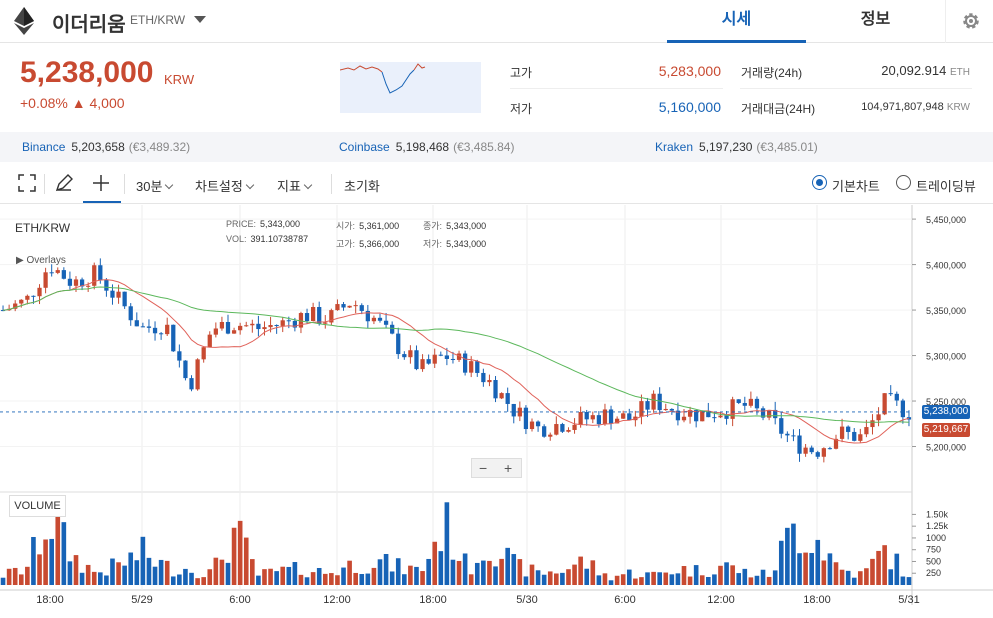 The image size is (993, 618). I want to click on basic-chart-label: 기본차트, so click(856, 186).